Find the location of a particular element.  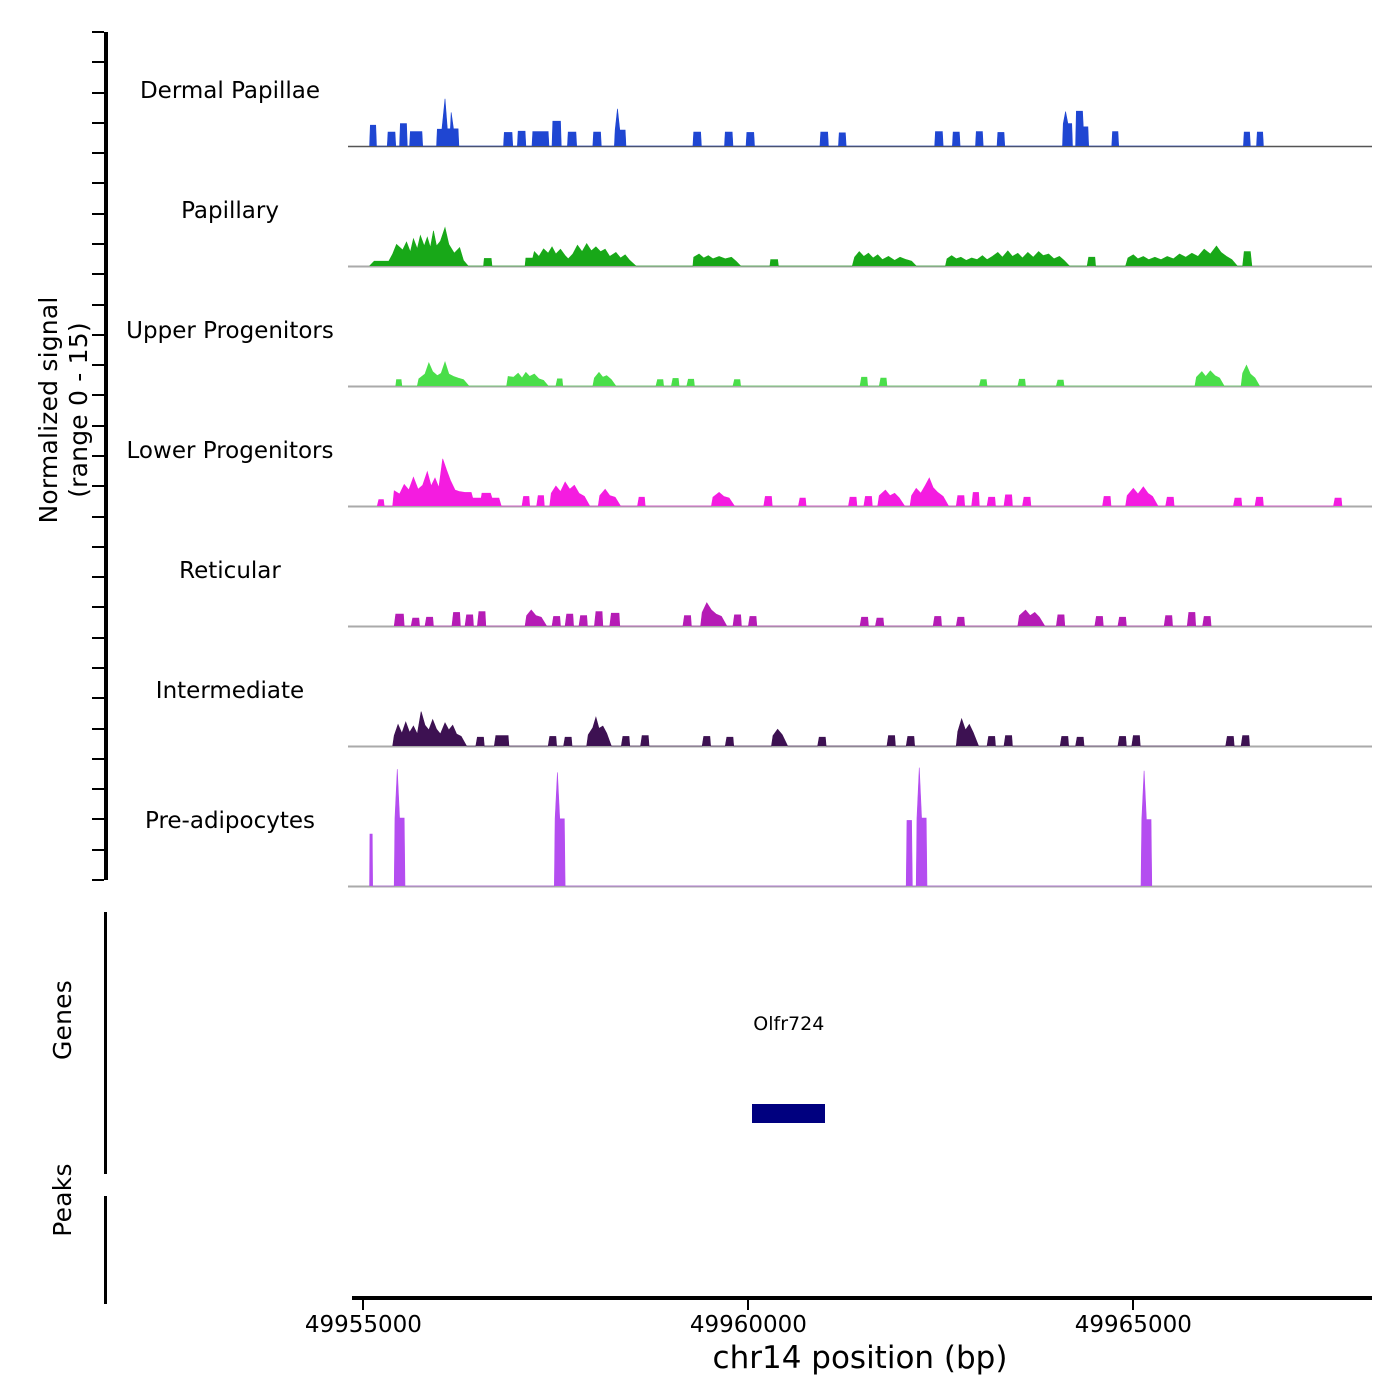

x-axis-tick-label: 49960000 is located at coordinates (748, 1325).